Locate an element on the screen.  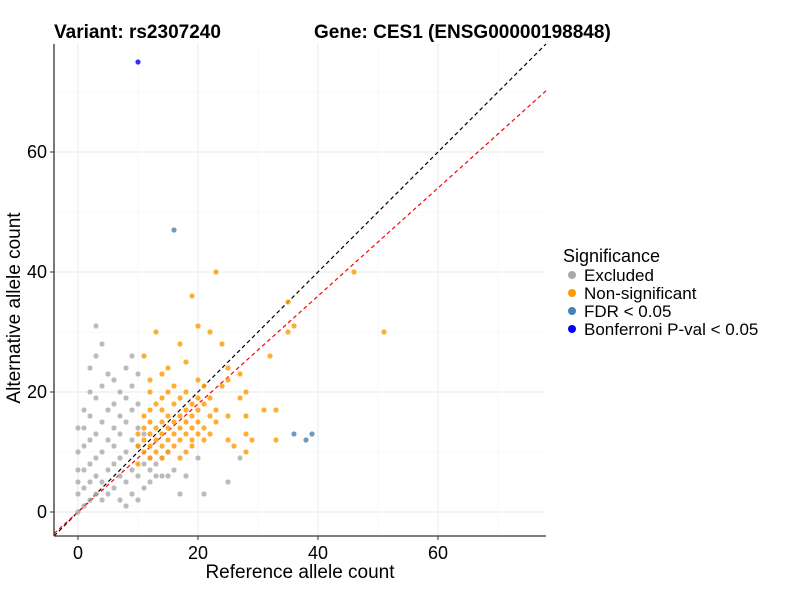
x-tick-label: 0 is located at coordinates (78, 553).